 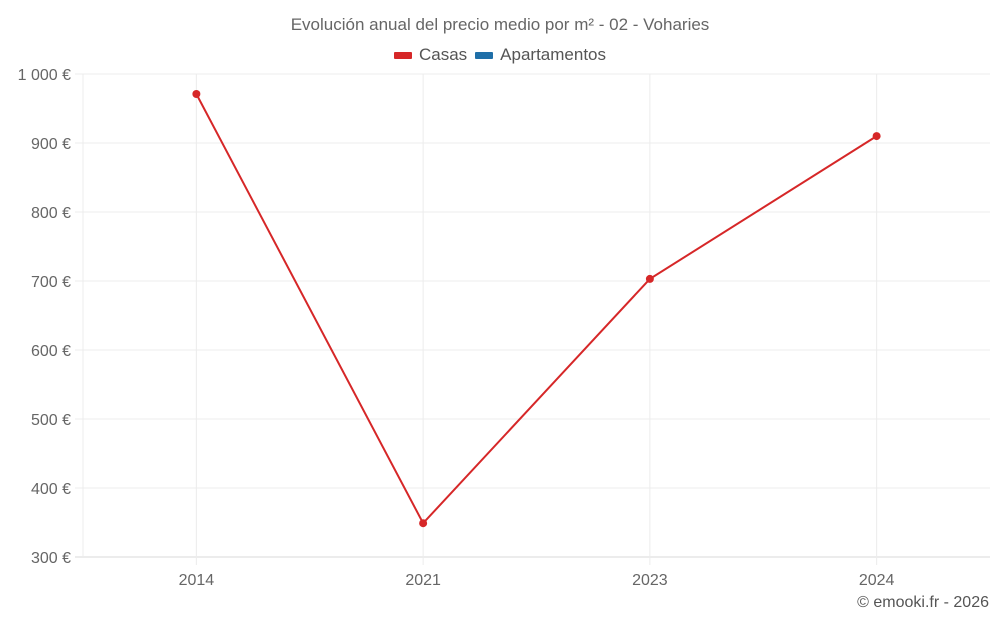 What do you see at coordinates (553, 54) in the screenshot?
I see `legend-label-apartamentos: Apartamentos` at bounding box center [553, 54].